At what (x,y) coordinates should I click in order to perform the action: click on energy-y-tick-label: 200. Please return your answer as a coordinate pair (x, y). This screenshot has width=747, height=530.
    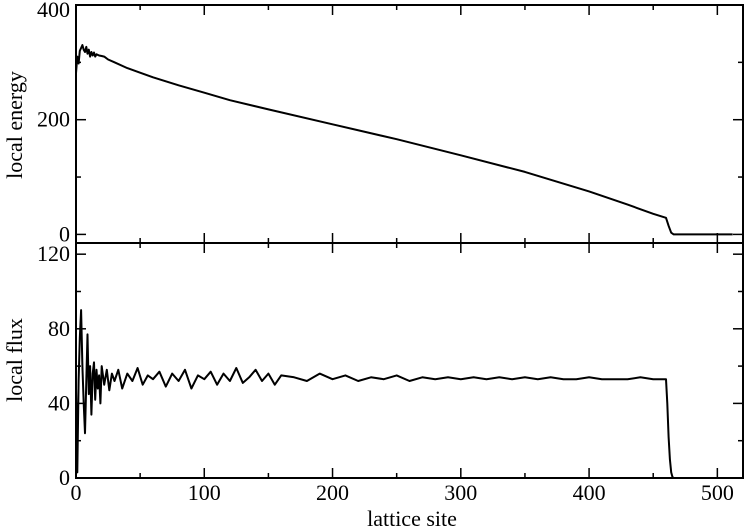
    Looking at the image, I should click on (53, 119).